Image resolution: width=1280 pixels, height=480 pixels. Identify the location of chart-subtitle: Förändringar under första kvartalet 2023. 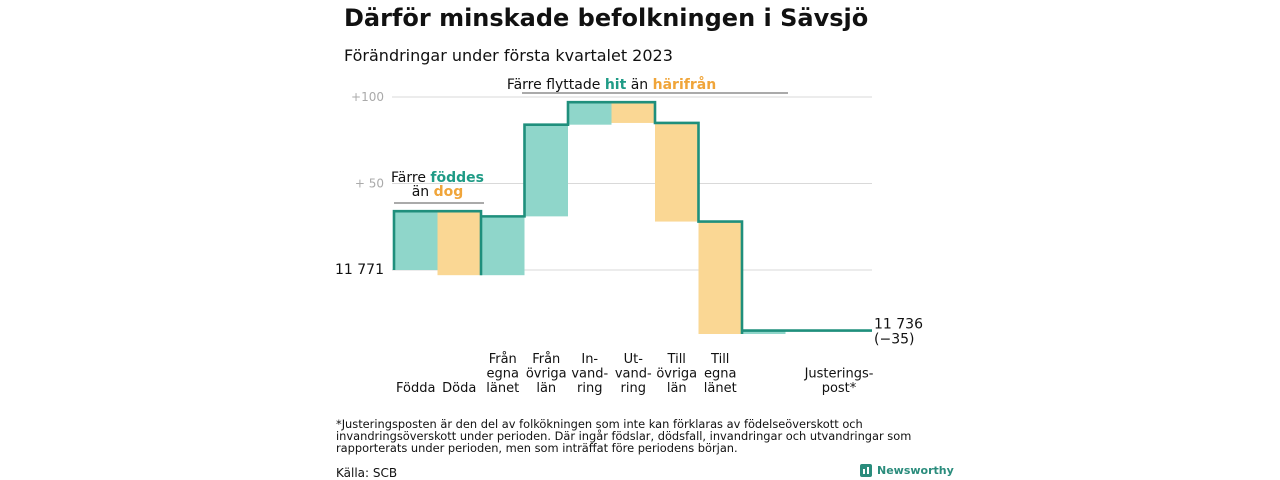
(508, 55).